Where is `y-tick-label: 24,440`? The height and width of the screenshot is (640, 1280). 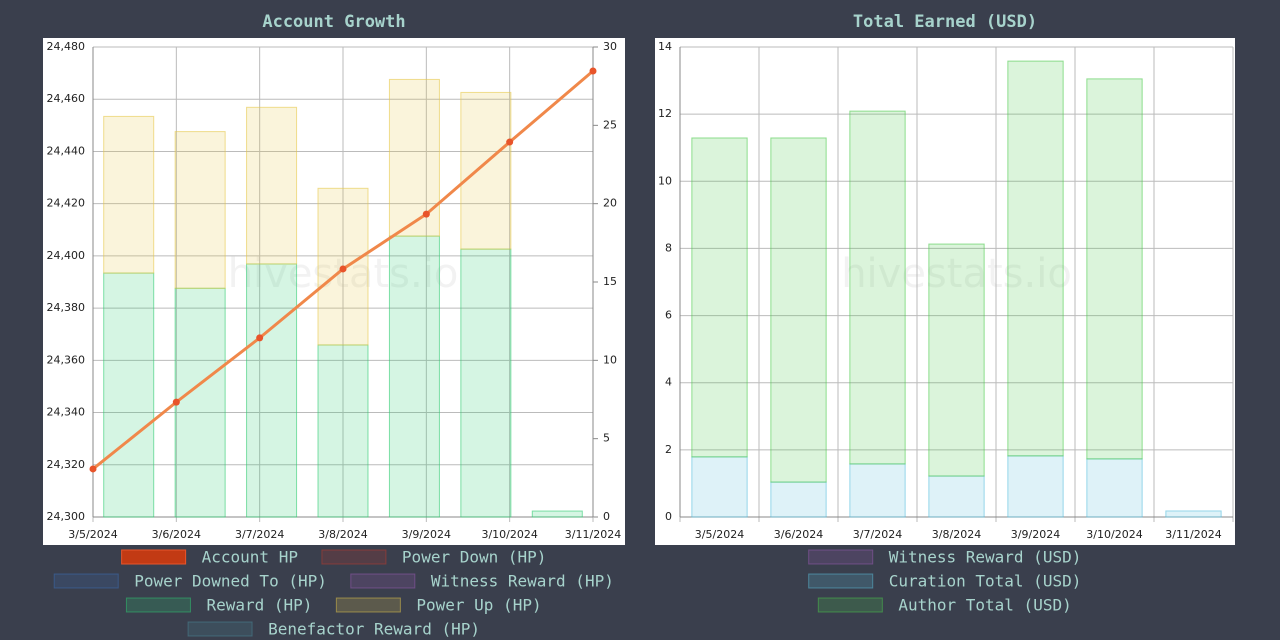 y-tick-label: 24,440 is located at coordinates (66, 150).